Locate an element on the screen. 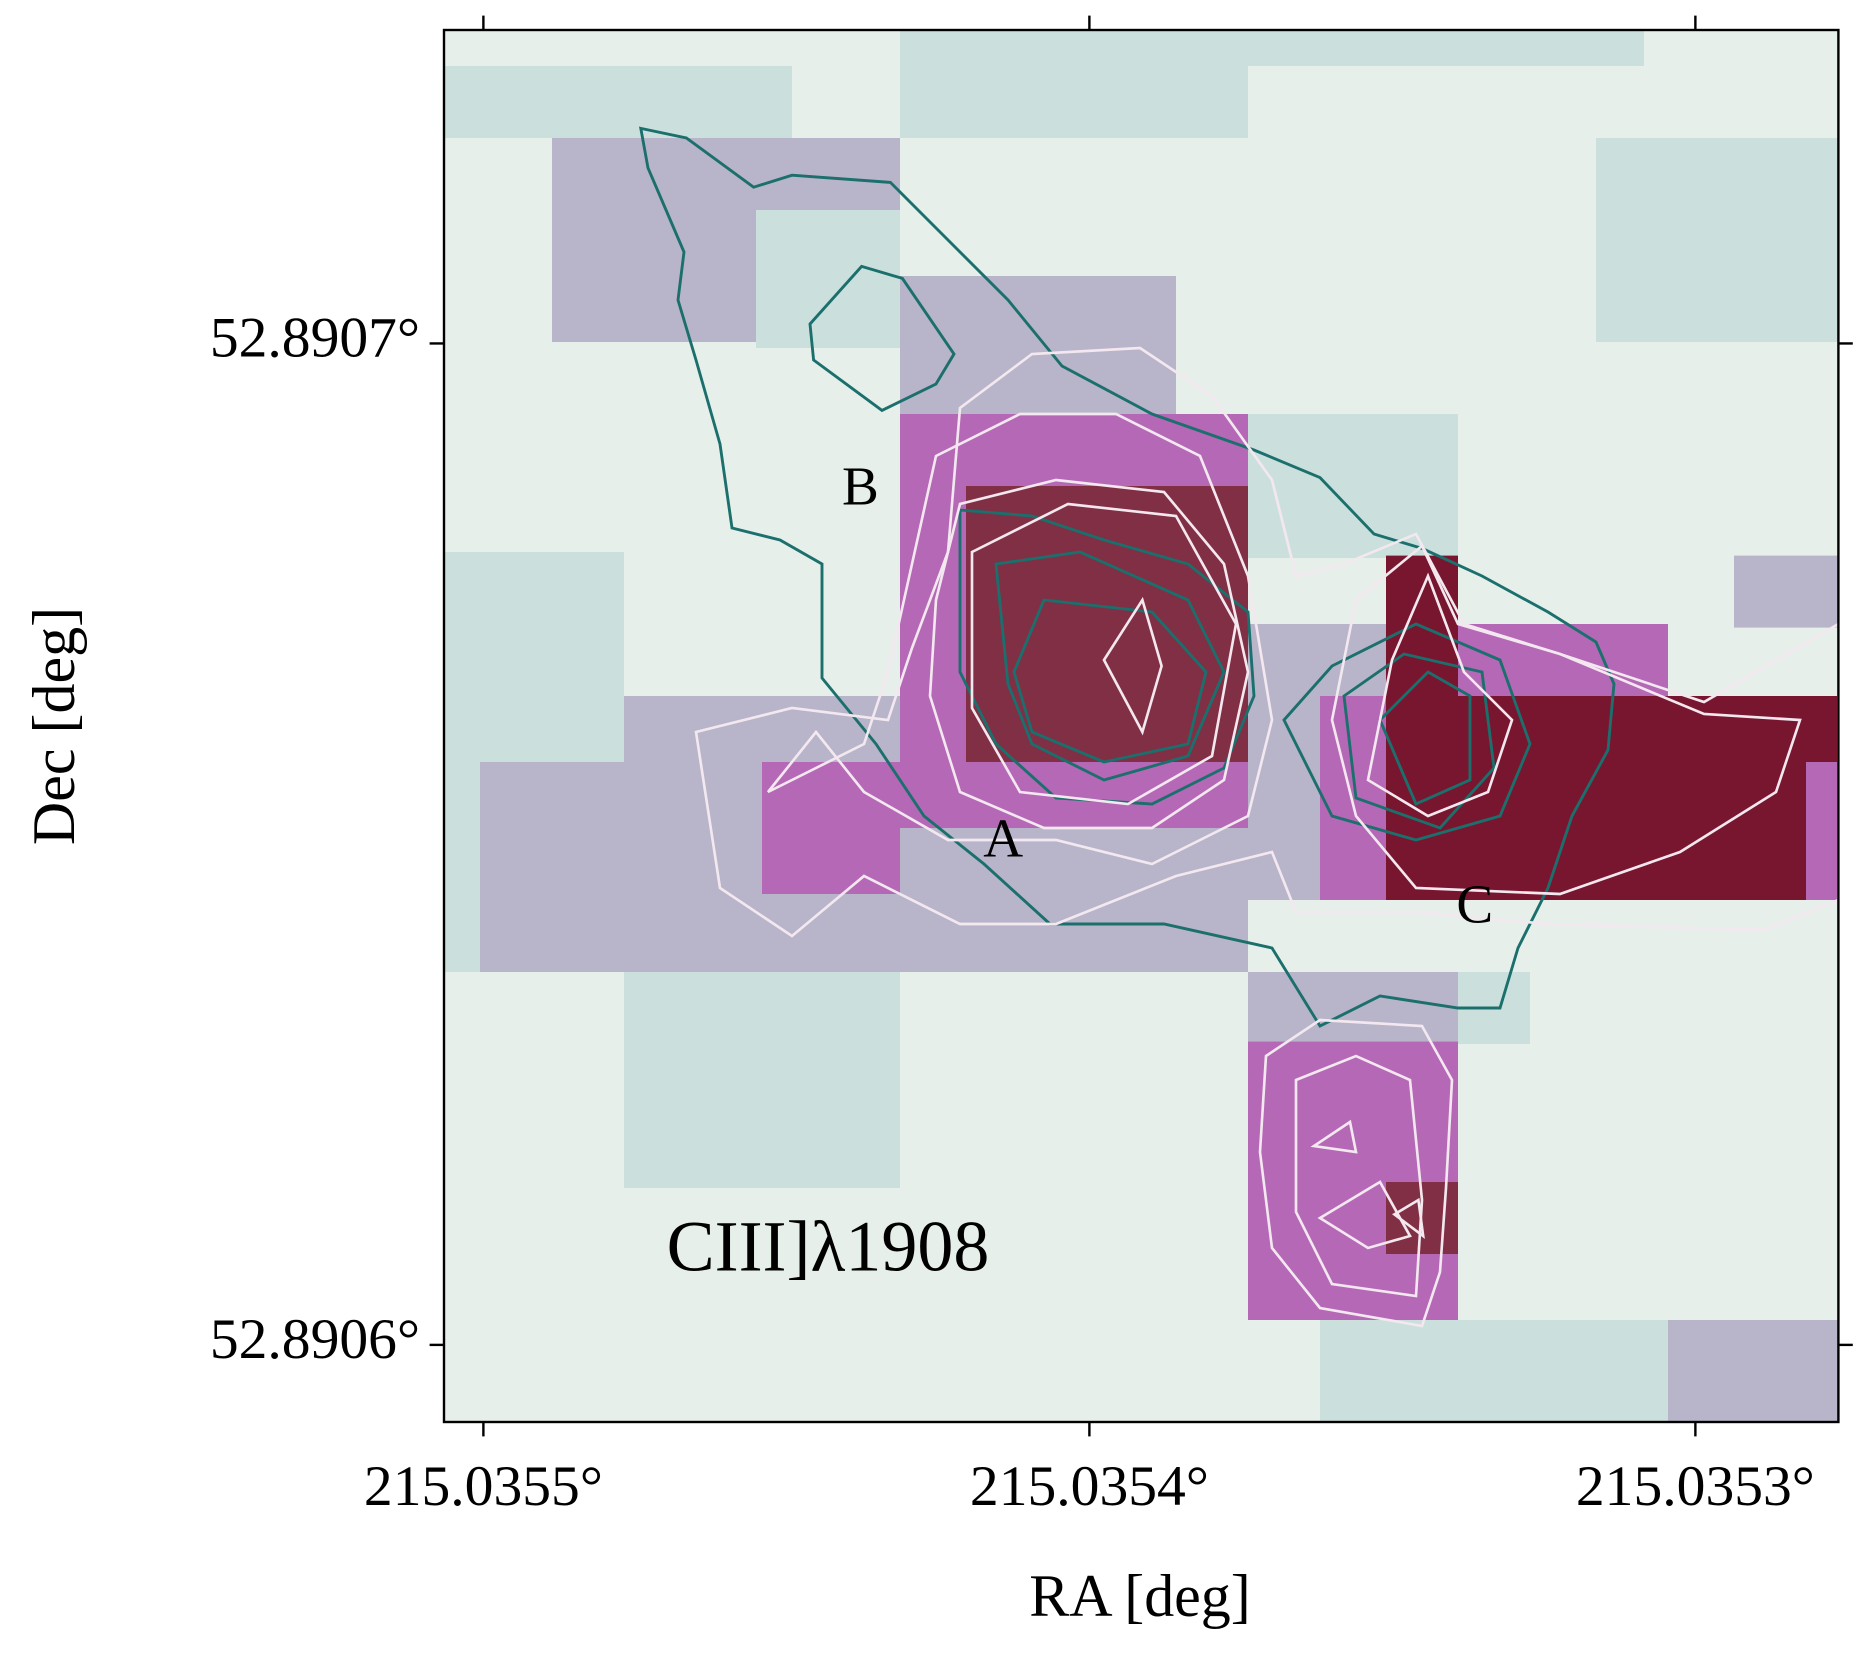 This screenshot has height=1659, width=1871. x-tick-label: 215.0353° is located at coordinates (1695, 1486).